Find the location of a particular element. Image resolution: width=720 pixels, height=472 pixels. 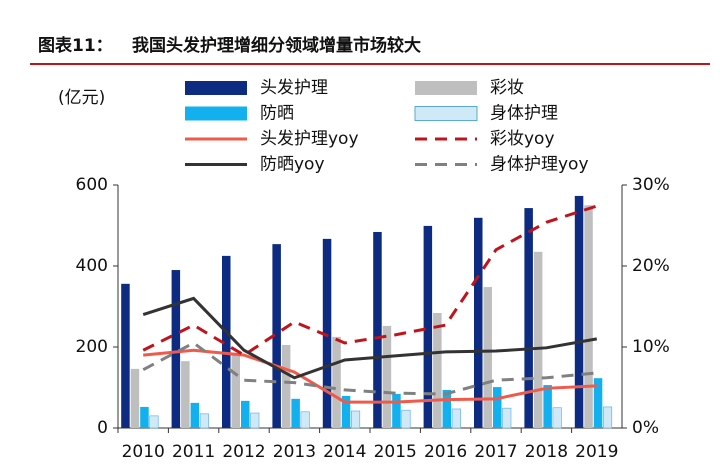

legend-label: 彩妆yoy is located at coordinates (522, 139).